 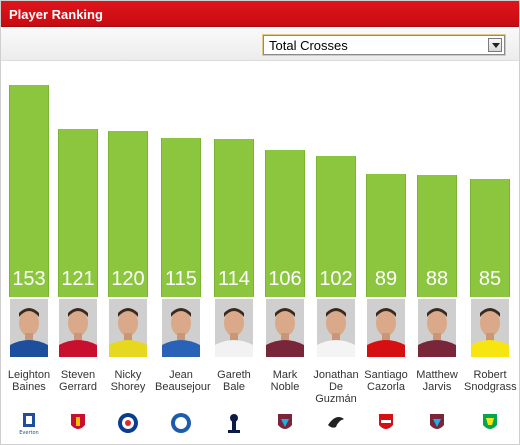 I want to click on arsenal-badge-icon, so click(x=386, y=423).